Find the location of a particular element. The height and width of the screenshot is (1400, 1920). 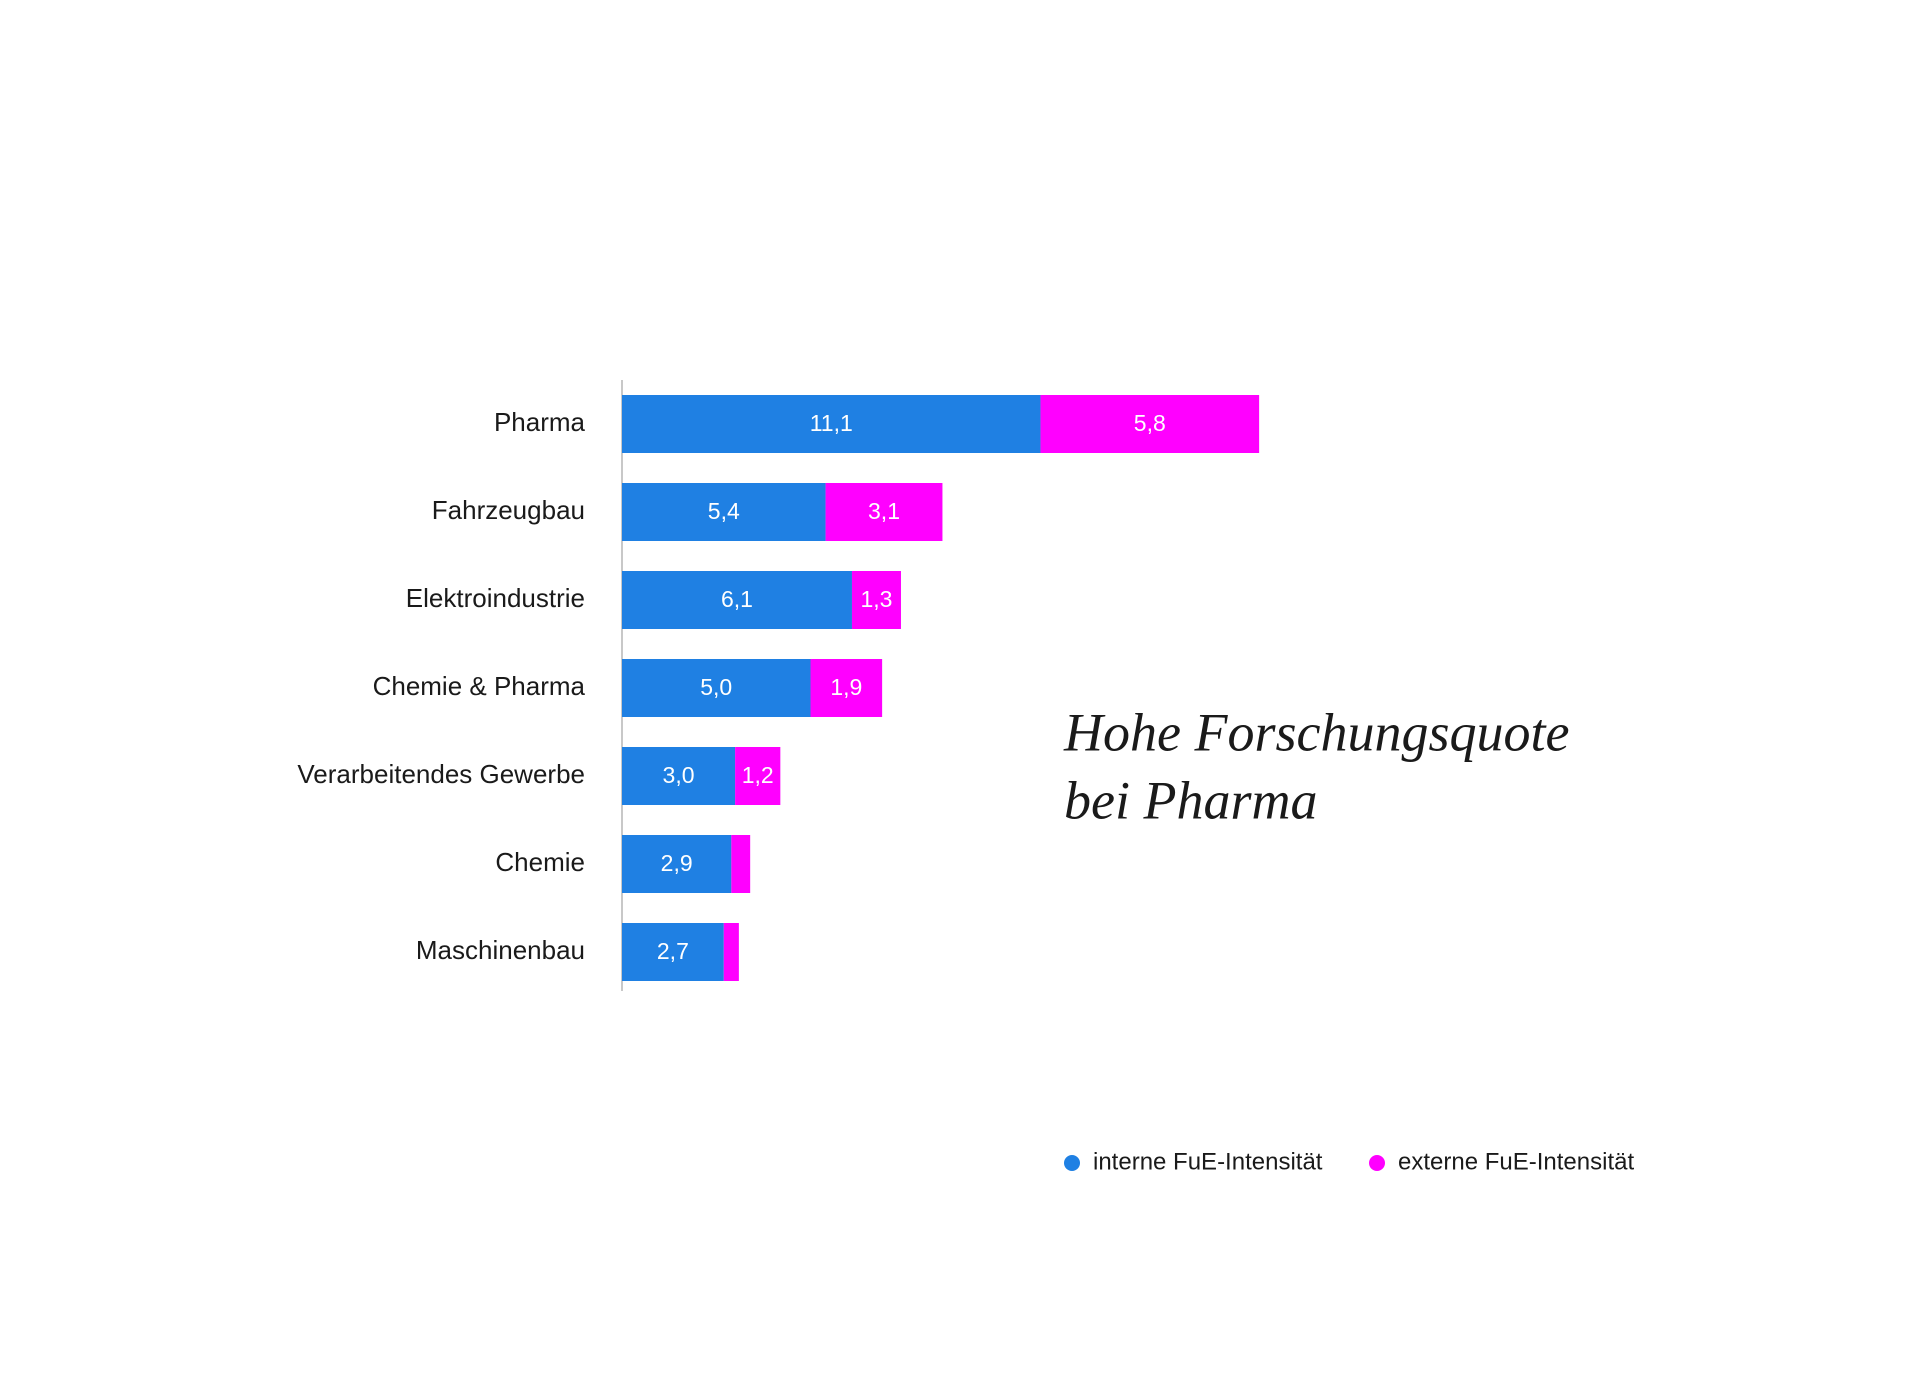

category-label: Verarbeitendes Gewerbe is located at coordinates (441, 774).